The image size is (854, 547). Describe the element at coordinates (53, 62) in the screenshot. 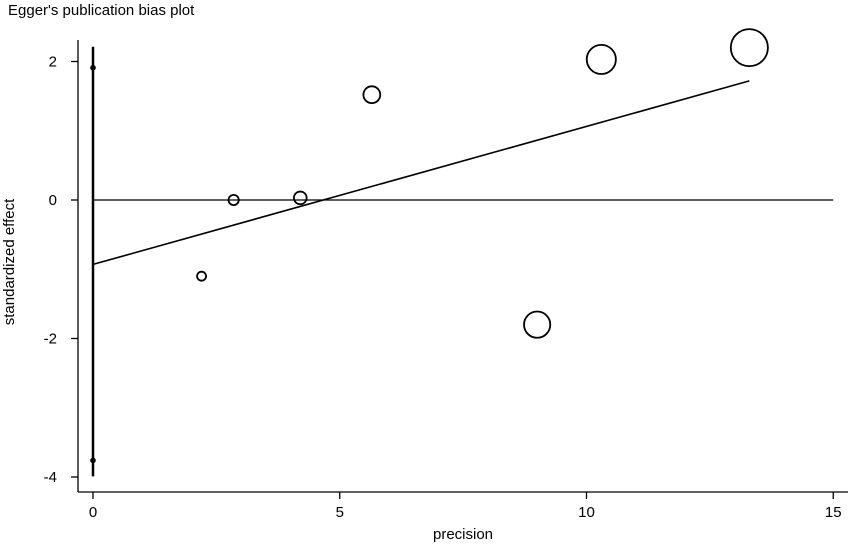

I see `y-tick-label: 2` at that location.